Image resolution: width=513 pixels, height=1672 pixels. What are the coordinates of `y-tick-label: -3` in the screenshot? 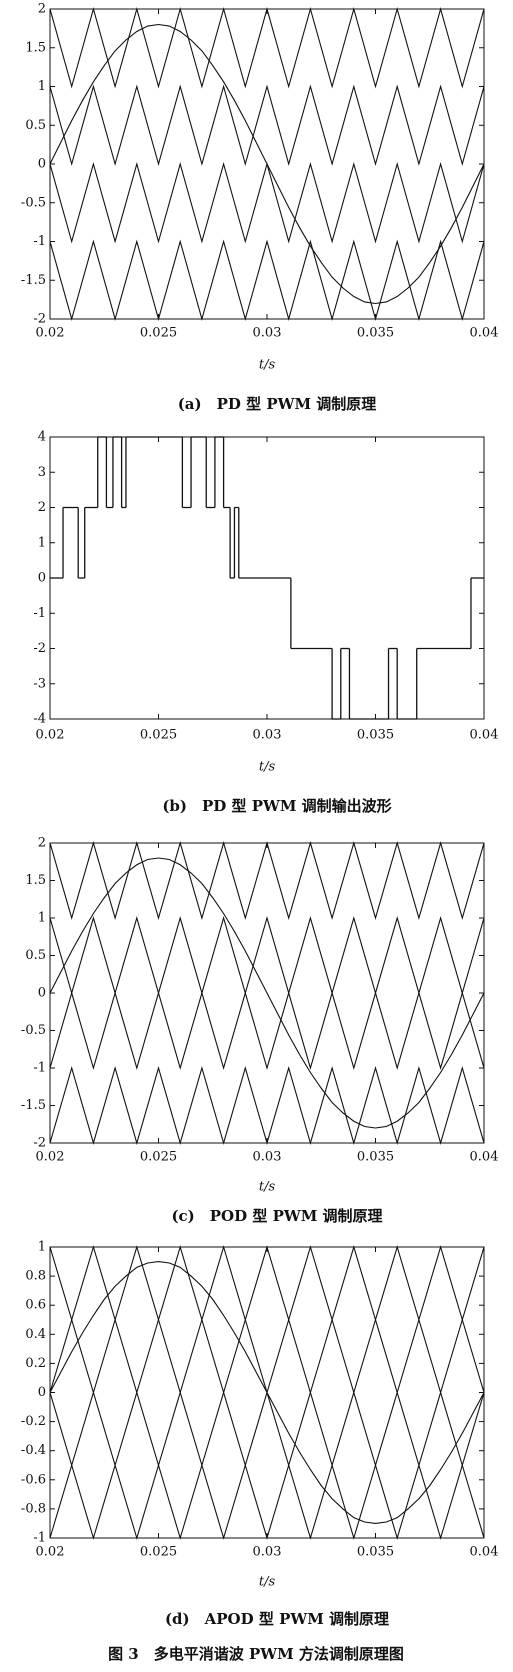 It's located at (39, 683).